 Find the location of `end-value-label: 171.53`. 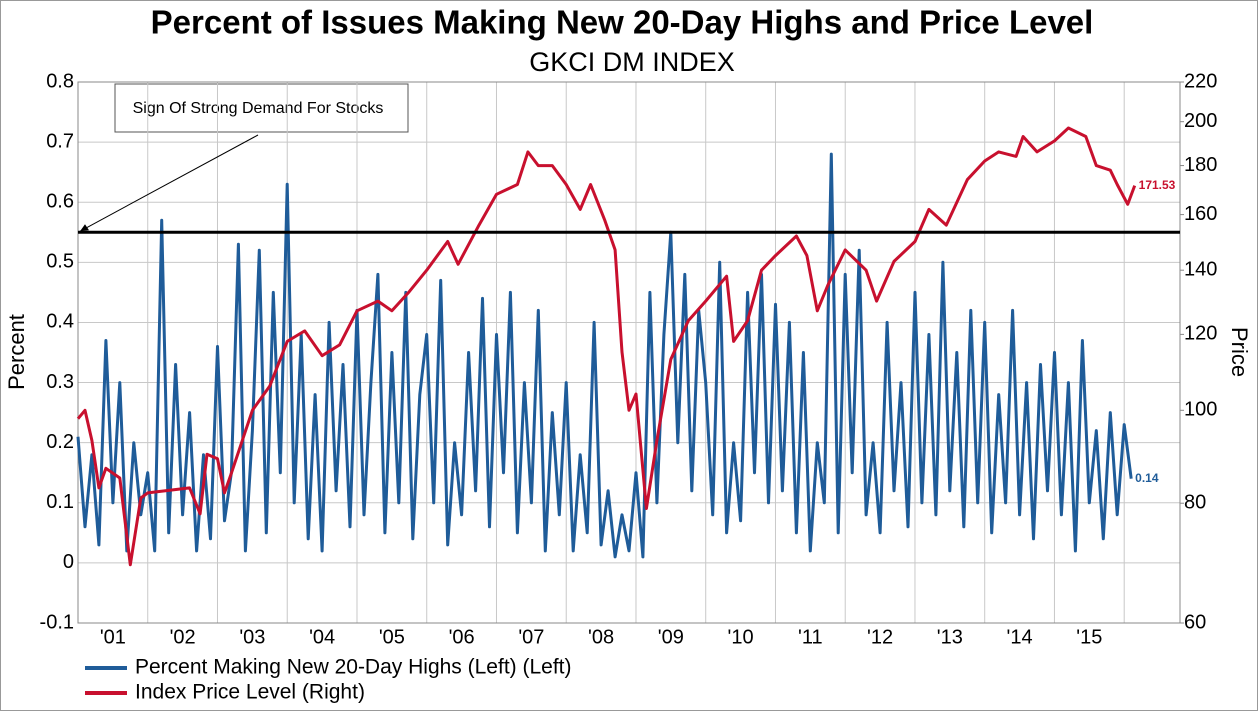

end-value-label: 171.53 is located at coordinates (1157, 185).